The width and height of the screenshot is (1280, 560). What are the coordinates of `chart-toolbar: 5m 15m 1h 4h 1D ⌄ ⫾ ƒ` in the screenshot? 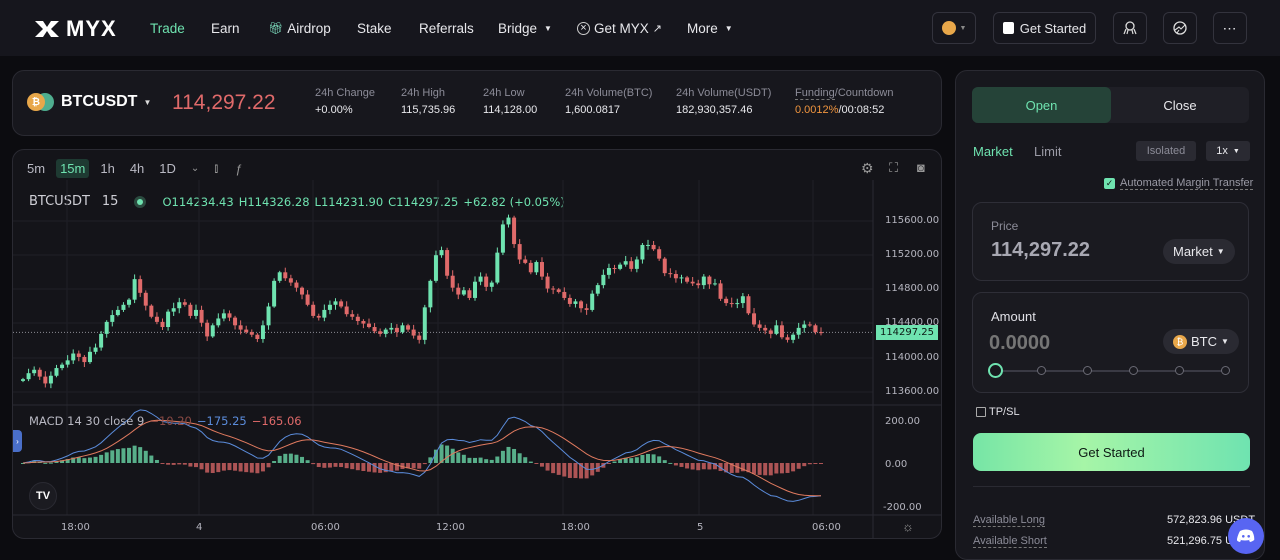 It's located at (132, 168).